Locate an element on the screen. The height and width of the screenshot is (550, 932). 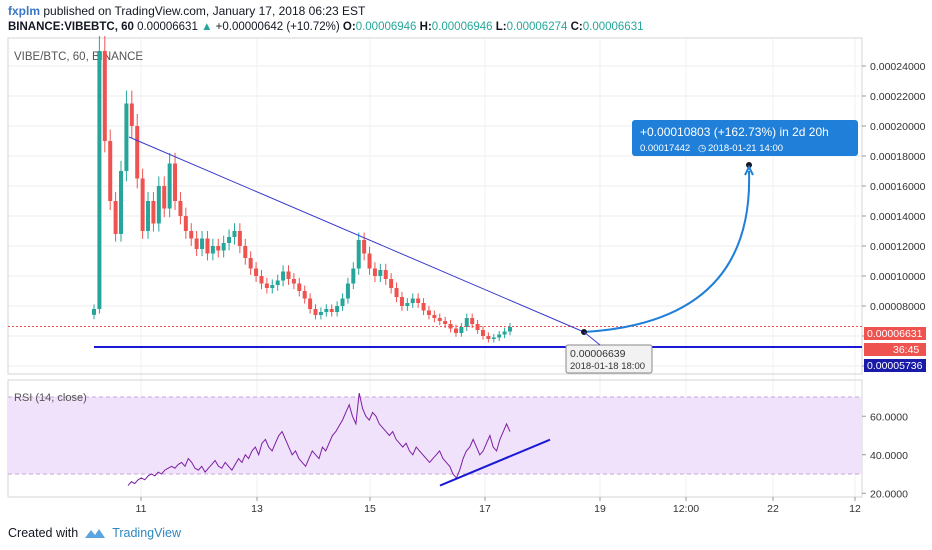
time-tick-label: 13 is located at coordinates (257, 509).